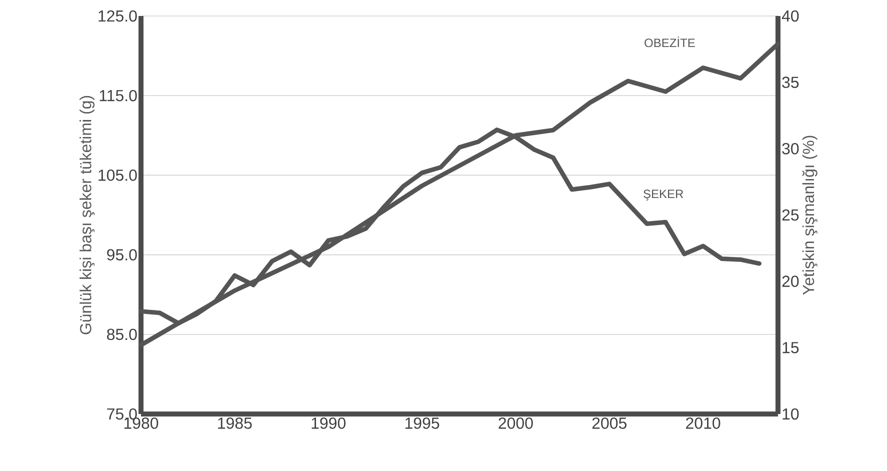  I want to click on series-label: OBEZİTE, so click(669, 42).